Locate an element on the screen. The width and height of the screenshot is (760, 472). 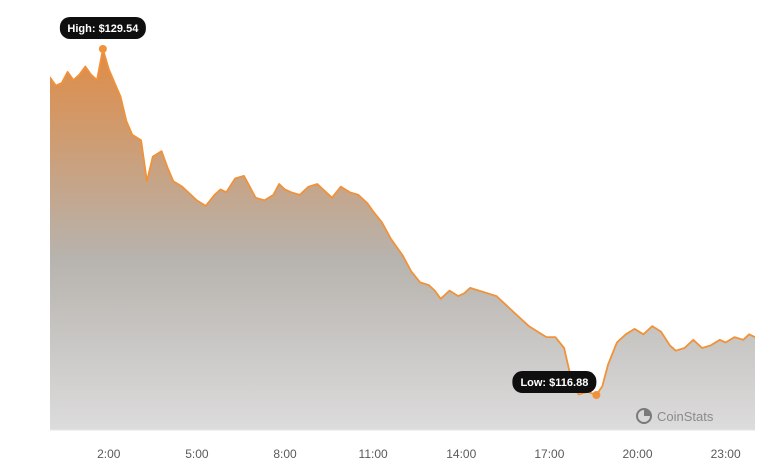
x-tick-label: 11:00 is located at coordinates (373, 454).